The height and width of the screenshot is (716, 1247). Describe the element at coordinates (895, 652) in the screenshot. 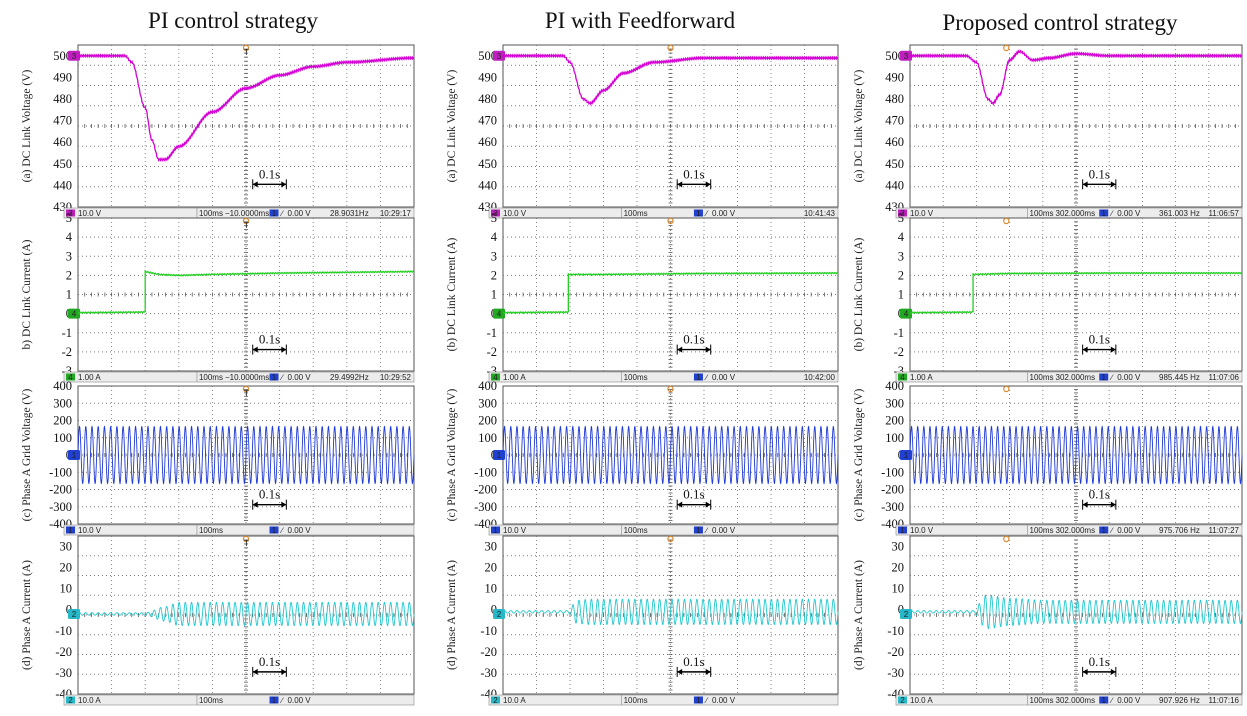

I see `y-tick-label: -20` at that location.